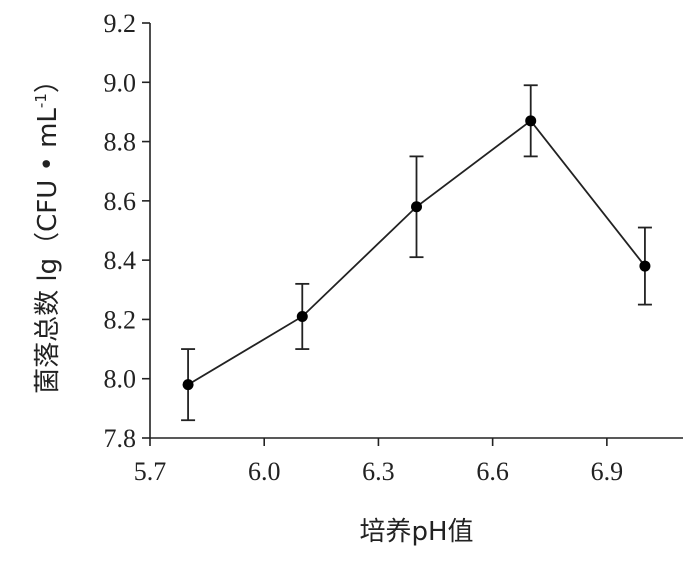 Image resolution: width=700 pixels, height=568 pixels. What do you see at coordinates (264, 471) in the screenshot?
I see `x-tick-label: 6.0` at bounding box center [264, 471].